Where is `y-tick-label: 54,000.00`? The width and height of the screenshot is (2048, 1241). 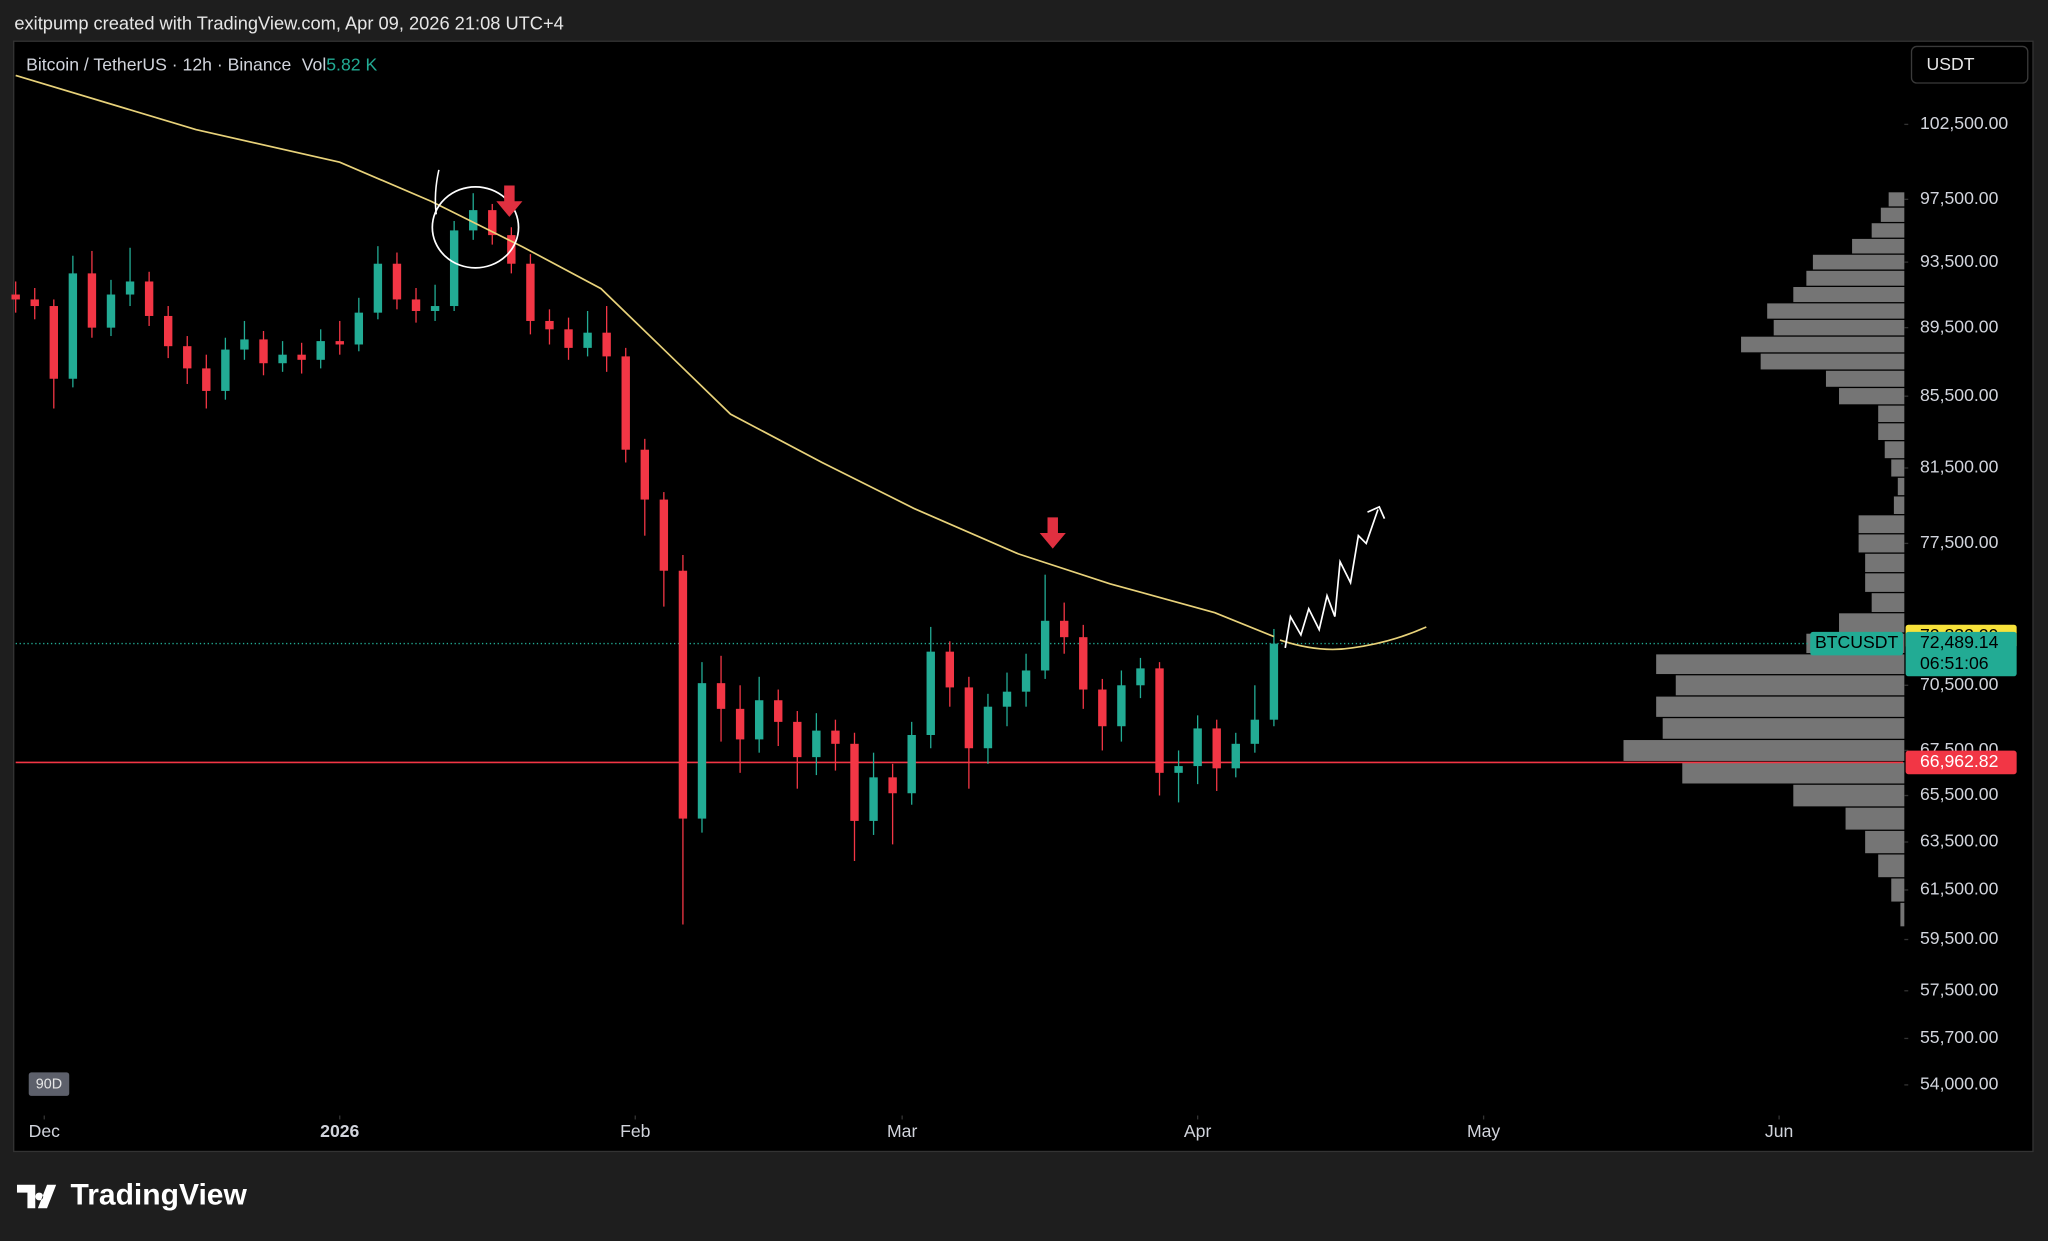
y-tick-label: 54,000.00 is located at coordinates (1959, 1084).